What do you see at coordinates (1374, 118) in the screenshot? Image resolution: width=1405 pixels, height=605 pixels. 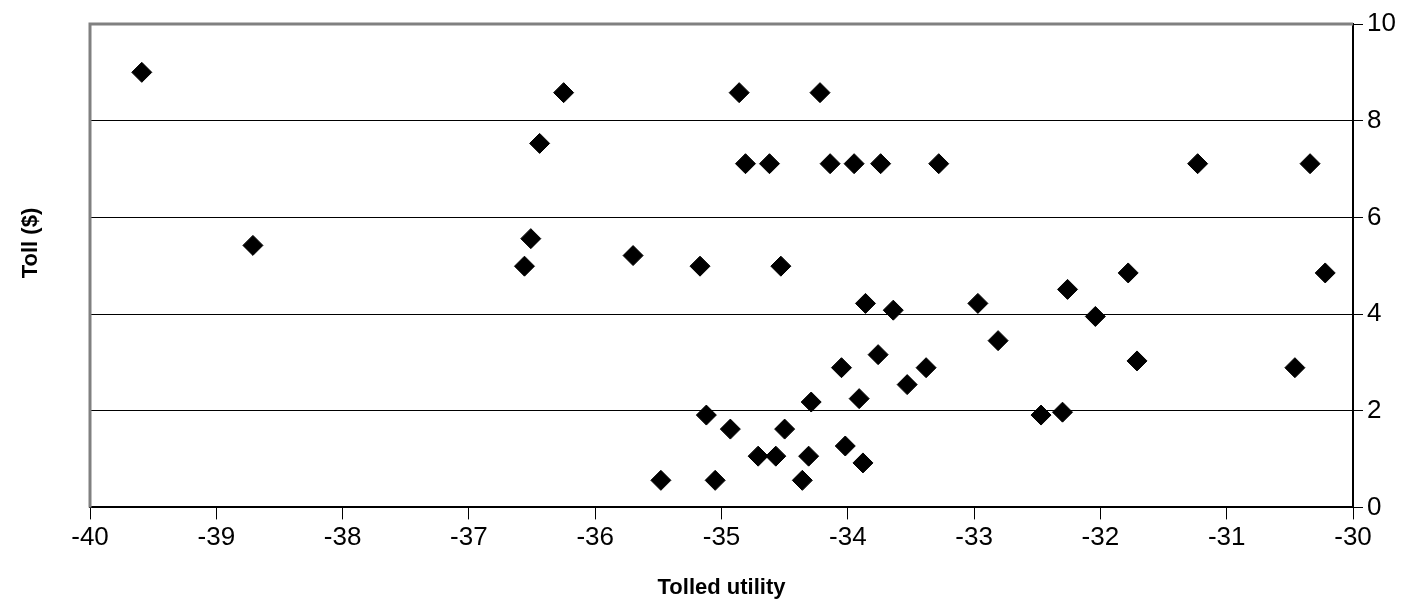 I see `y-tick-label: 8` at bounding box center [1374, 118].